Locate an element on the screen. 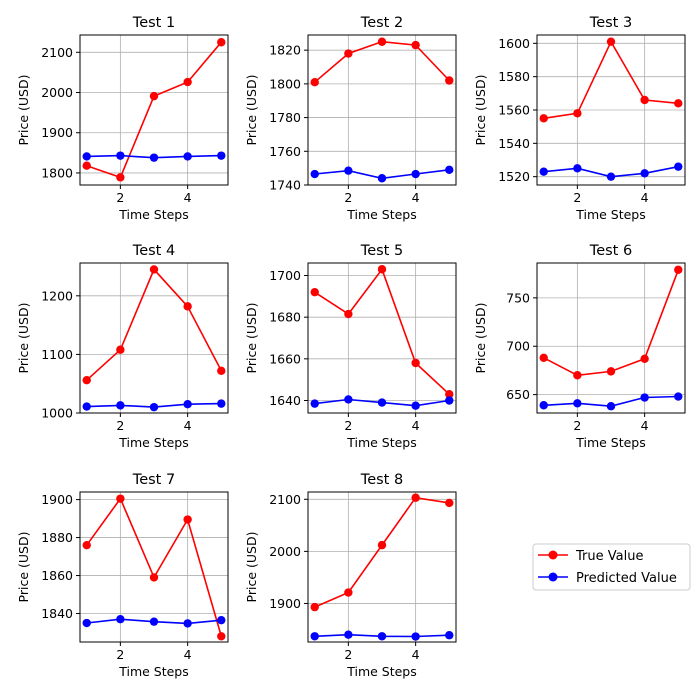 The height and width of the screenshot is (700, 700). y-tick-label: 1900 is located at coordinates (57, 132).